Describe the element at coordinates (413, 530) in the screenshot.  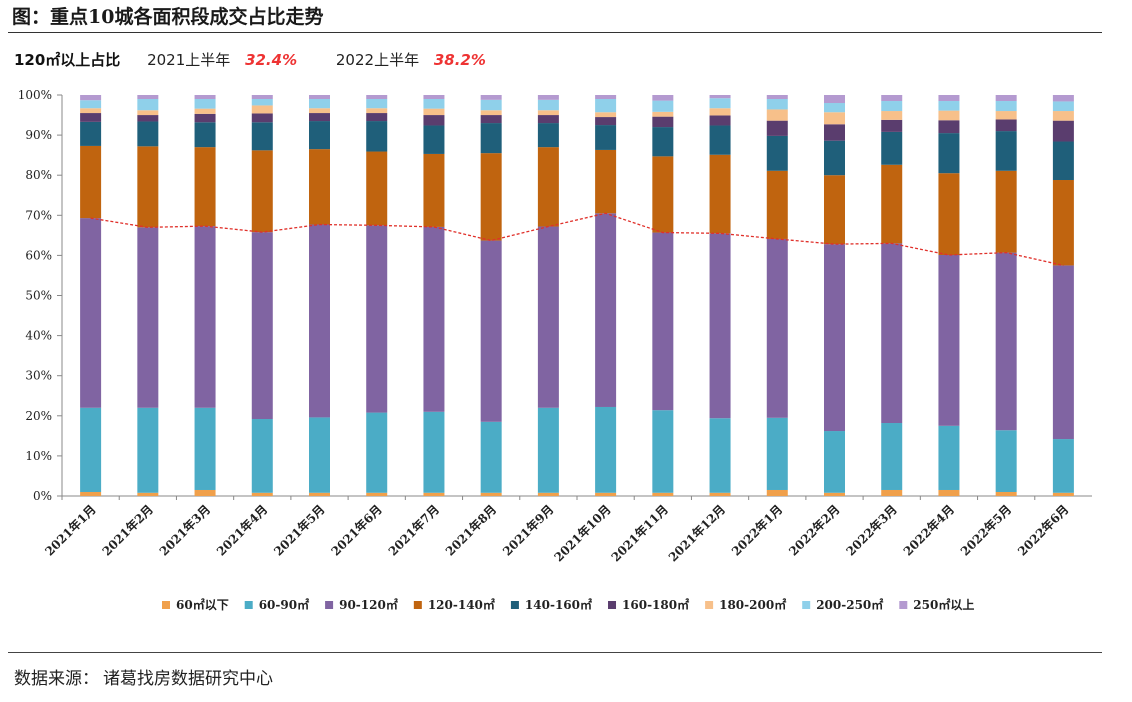
I see `x-tick-label: 2021年7月` at that location.